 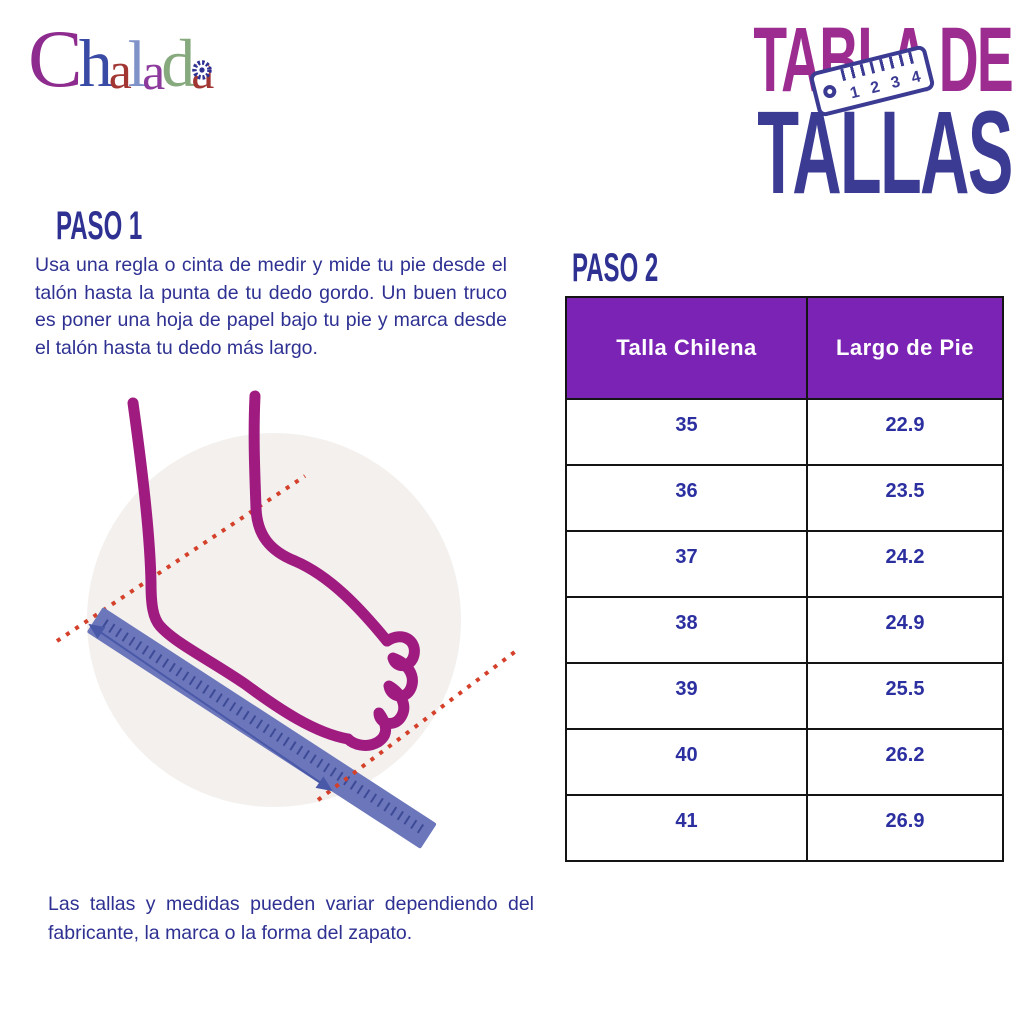 I want to click on logo-letter: d, so click(x=178, y=63).